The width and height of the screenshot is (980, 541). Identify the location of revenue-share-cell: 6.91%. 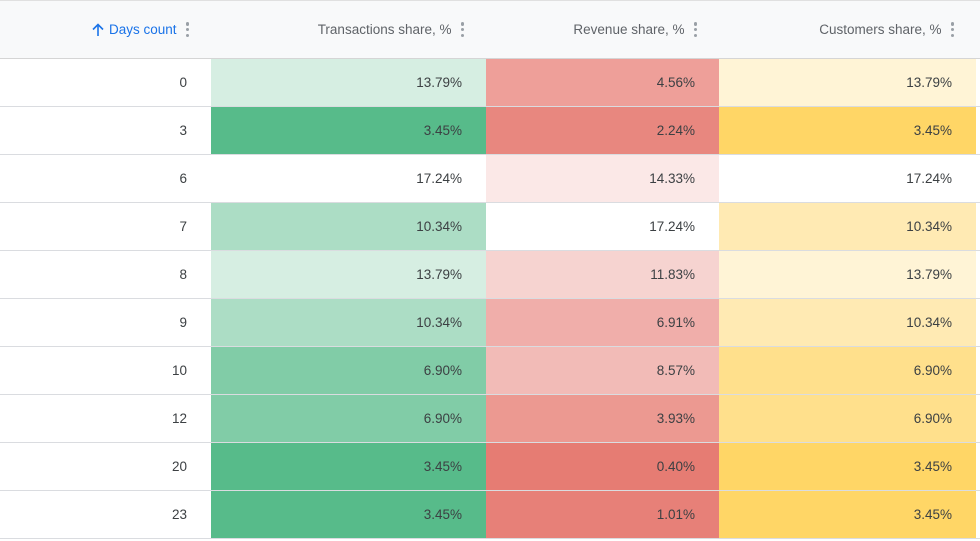
(602, 322).